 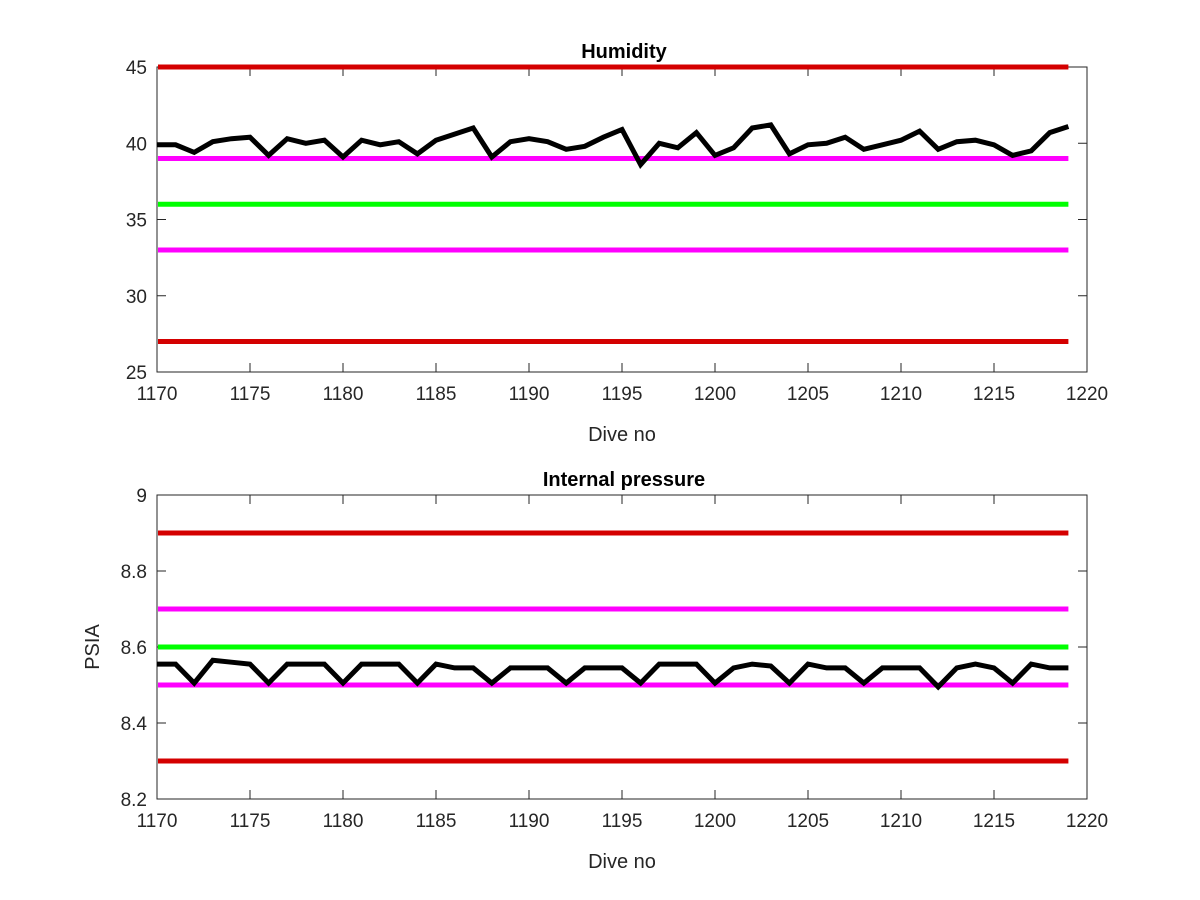 What do you see at coordinates (136, 373) in the screenshot?
I see `y-tick-label: 25` at bounding box center [136, 373].